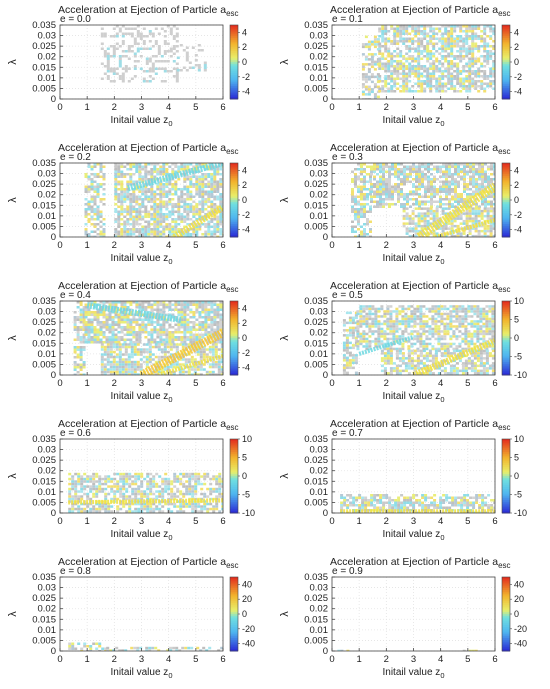 The image size is (550, 689). Describe the element at coordinates (246, 215) in the screenshot. I see `colorbar-tick-label: -2` at that location.